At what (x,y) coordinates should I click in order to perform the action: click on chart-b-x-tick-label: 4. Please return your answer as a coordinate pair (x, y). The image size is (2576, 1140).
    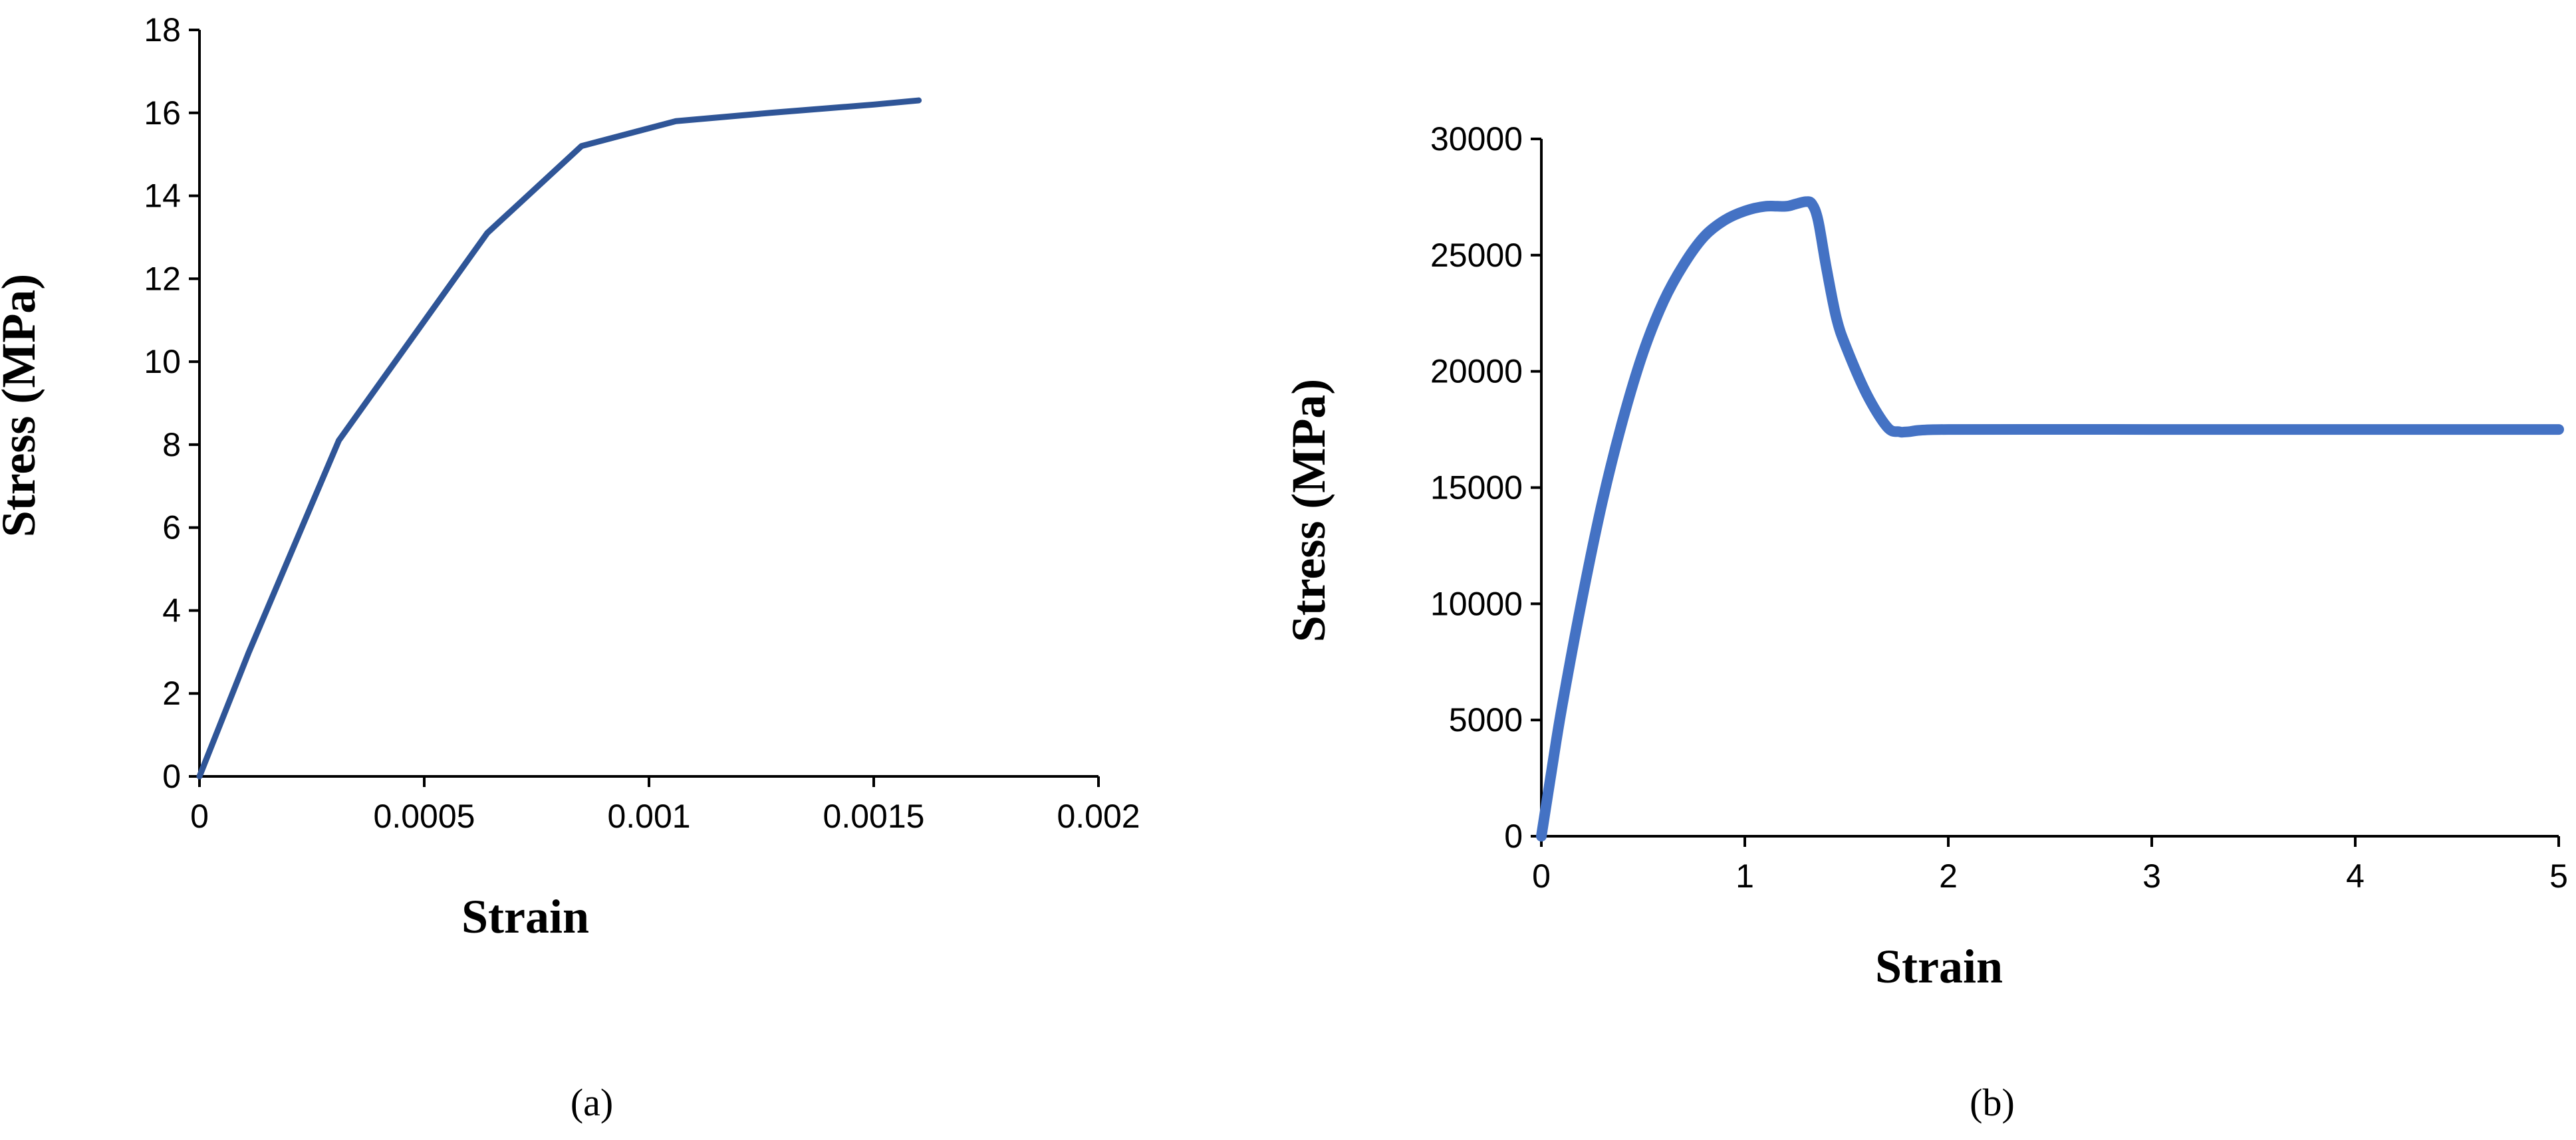
    Looking at the image, I should click on (2355, 876).